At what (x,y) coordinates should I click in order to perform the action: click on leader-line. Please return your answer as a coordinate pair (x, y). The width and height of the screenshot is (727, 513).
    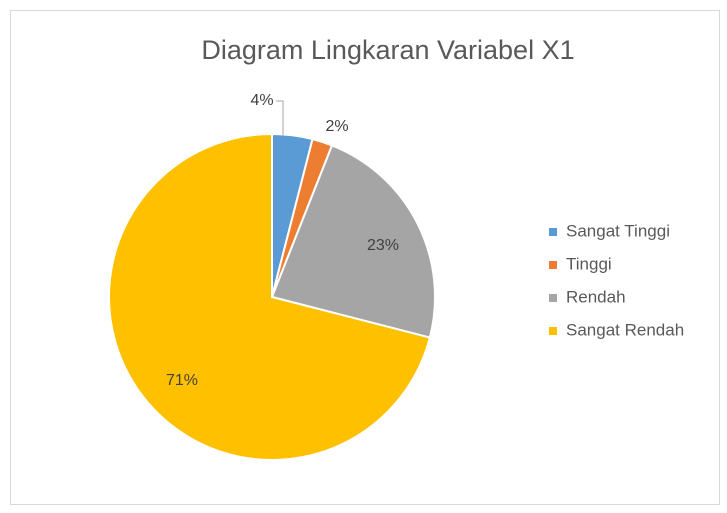
    Looking at the image, I should click on (280, 117).